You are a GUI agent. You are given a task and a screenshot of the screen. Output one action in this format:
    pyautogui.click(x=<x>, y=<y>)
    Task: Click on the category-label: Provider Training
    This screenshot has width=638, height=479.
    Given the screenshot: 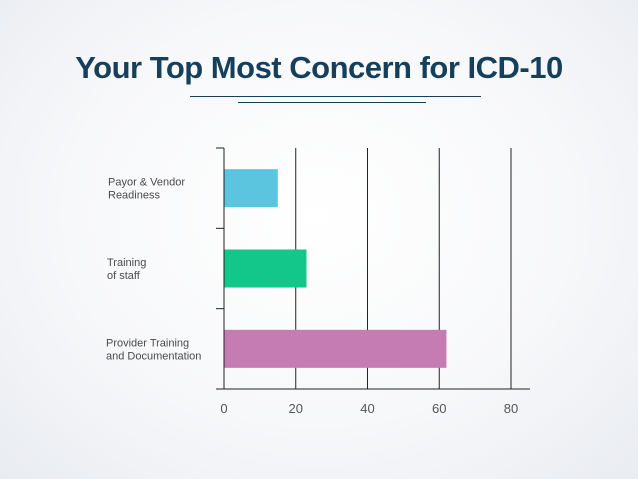 What is the action you would take?
    pyautogui.click(x=147, y=343)
    